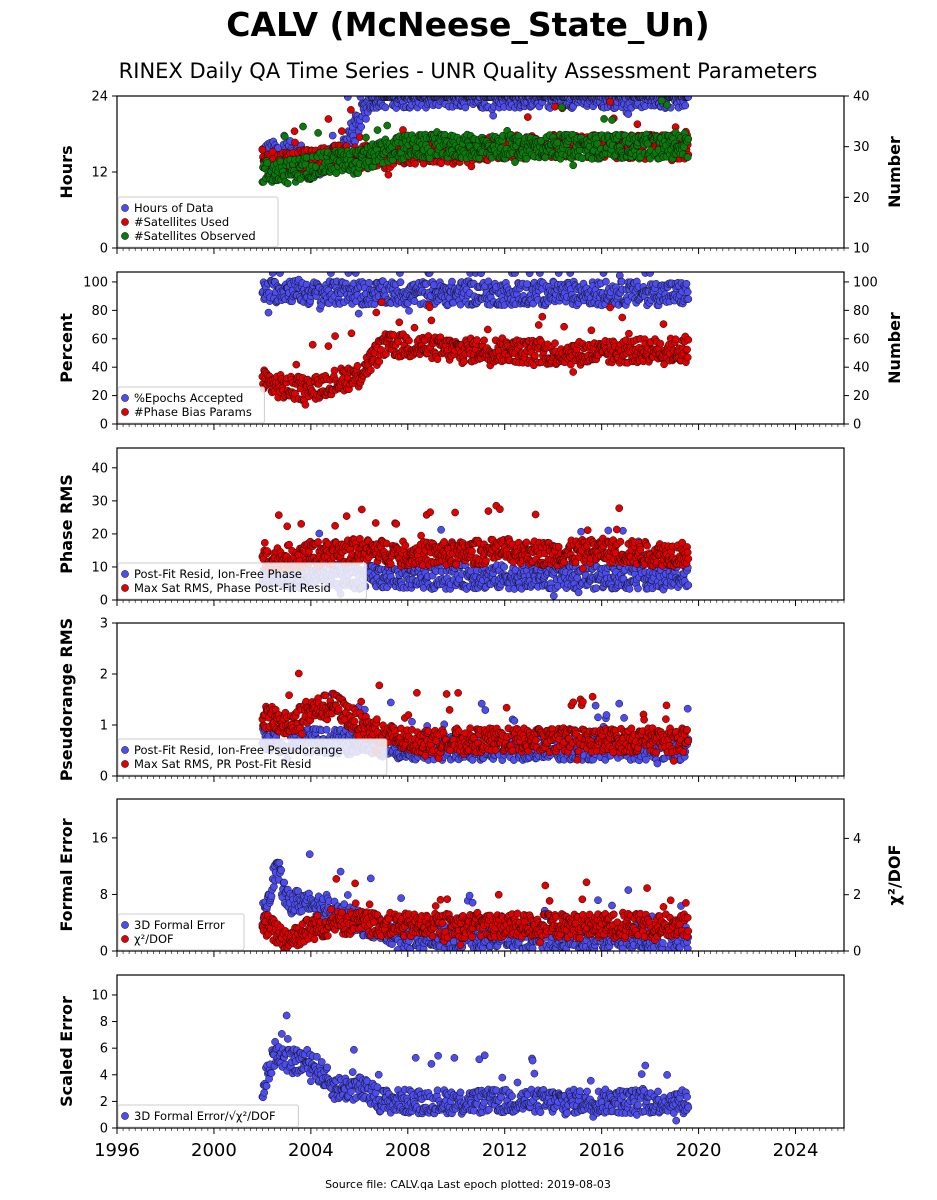 The image size is (937, 1200). Describe the element at coordinates (99, 396) in the screenshot. I see `y-tick-label: 20` at that location.